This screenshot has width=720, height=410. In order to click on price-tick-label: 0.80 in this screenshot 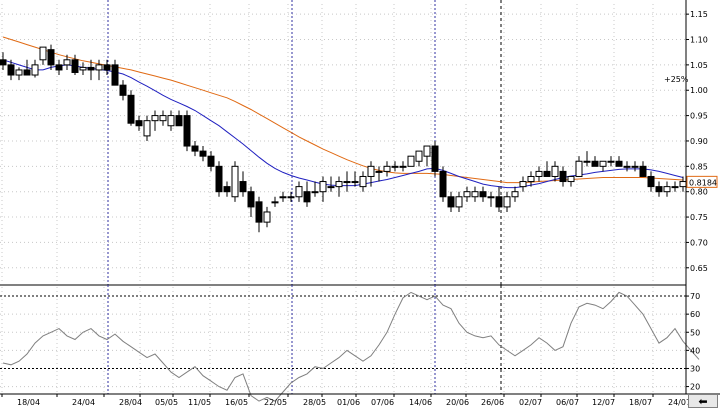, I will do `click(699, 192)`.